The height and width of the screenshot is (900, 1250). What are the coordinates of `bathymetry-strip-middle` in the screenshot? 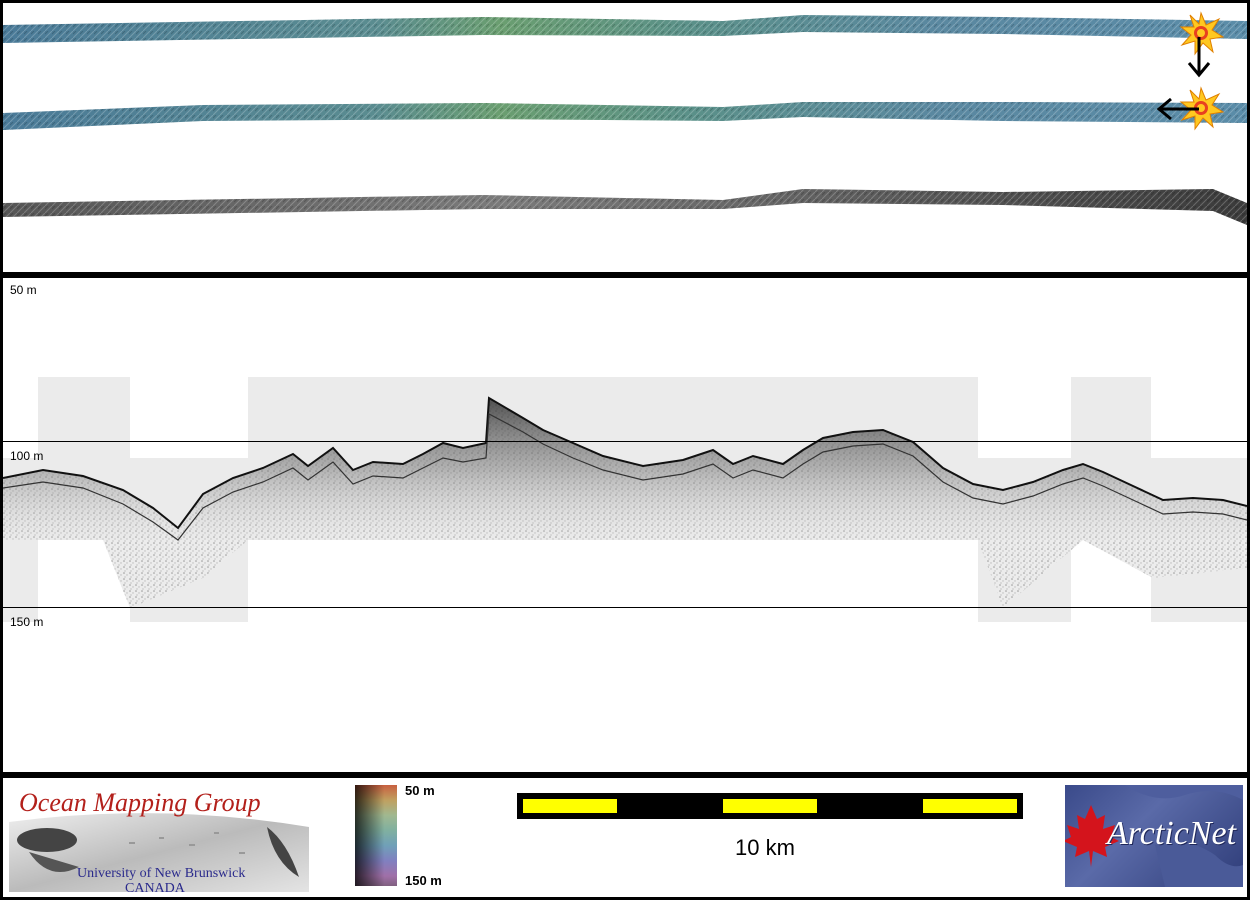 It's located at (625, 116).